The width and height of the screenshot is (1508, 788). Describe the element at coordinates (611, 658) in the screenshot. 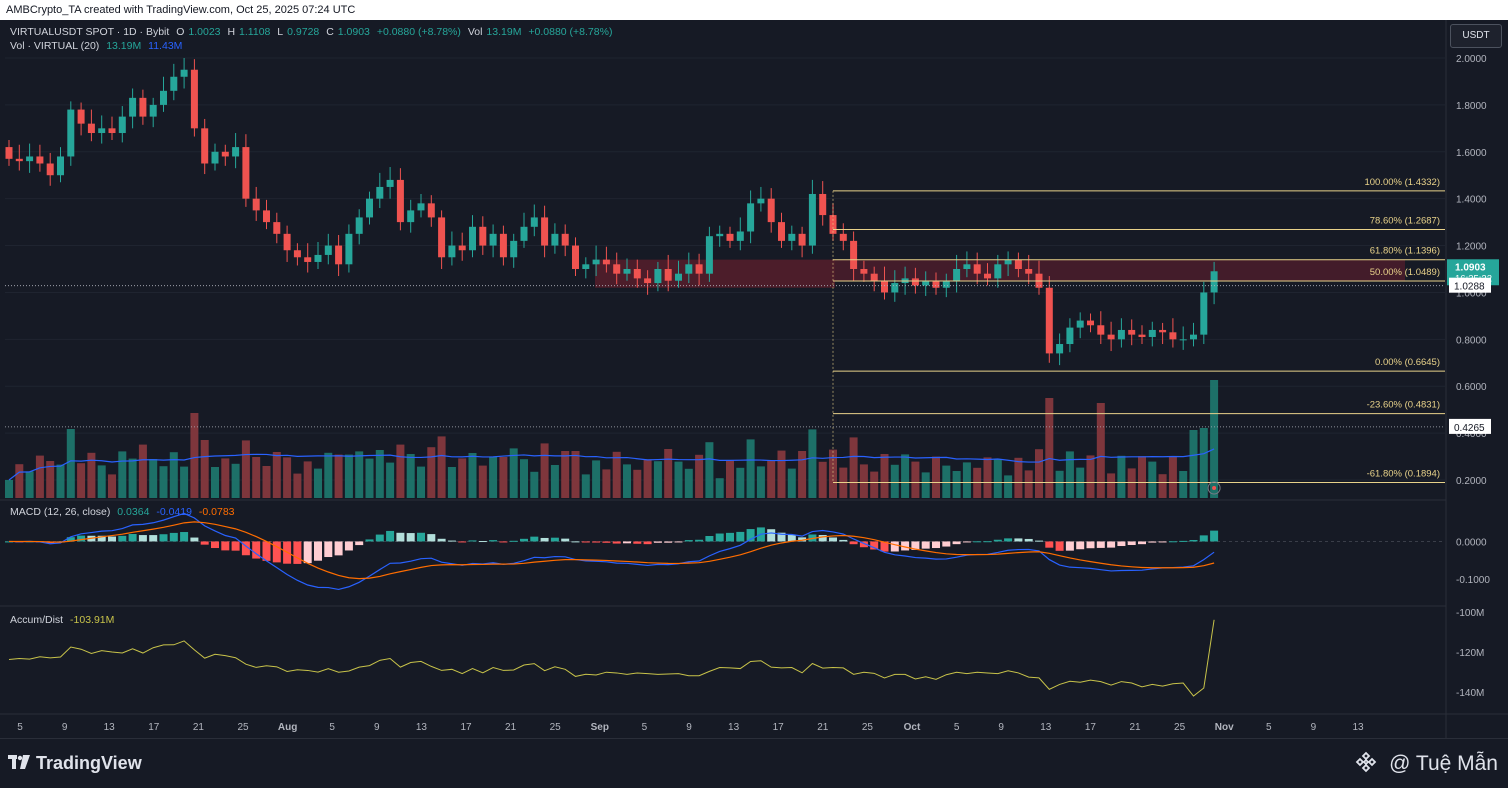

I see `ad-line` at that location.